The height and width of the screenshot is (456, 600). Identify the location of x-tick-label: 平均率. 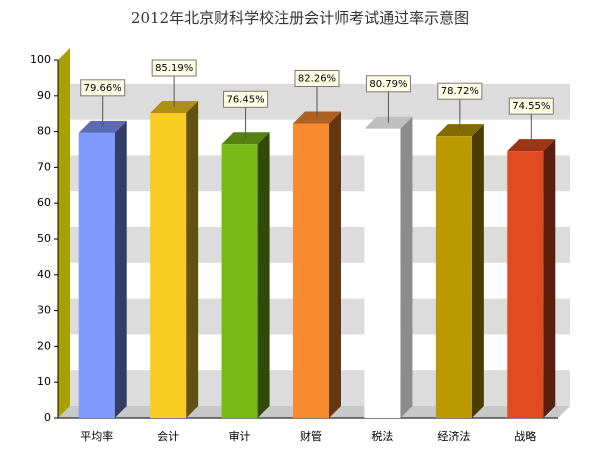
(96, 436).